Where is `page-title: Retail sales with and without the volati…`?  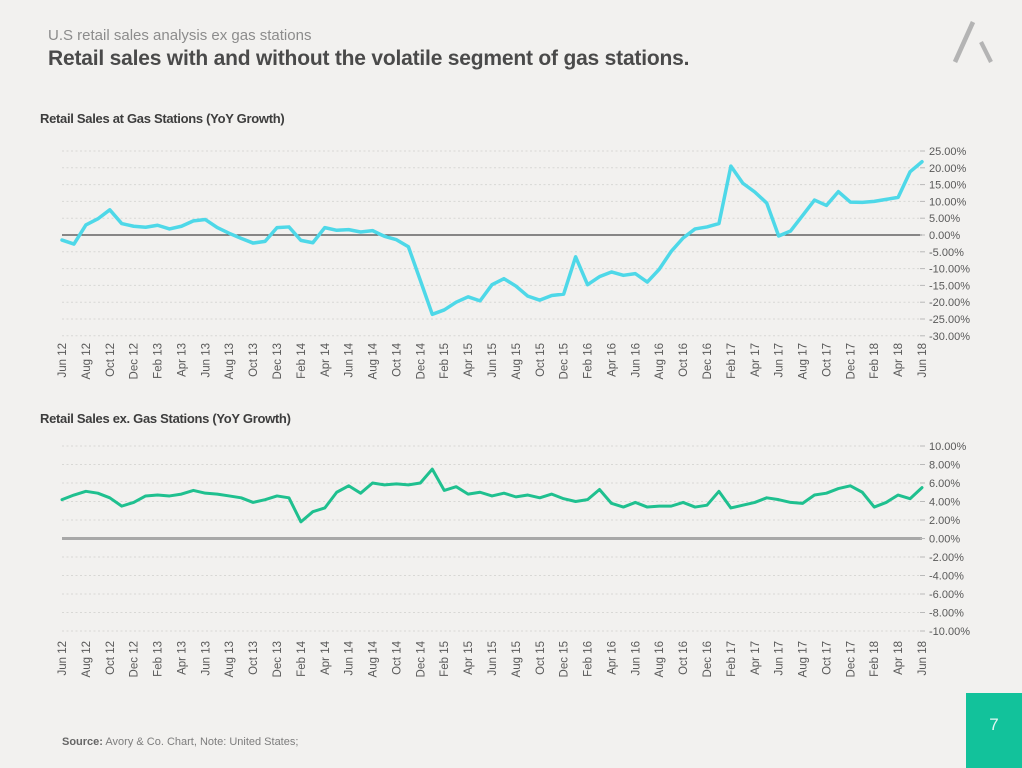
page-title: Retail sales with and without the volati… is located at coordinates (369, 58).